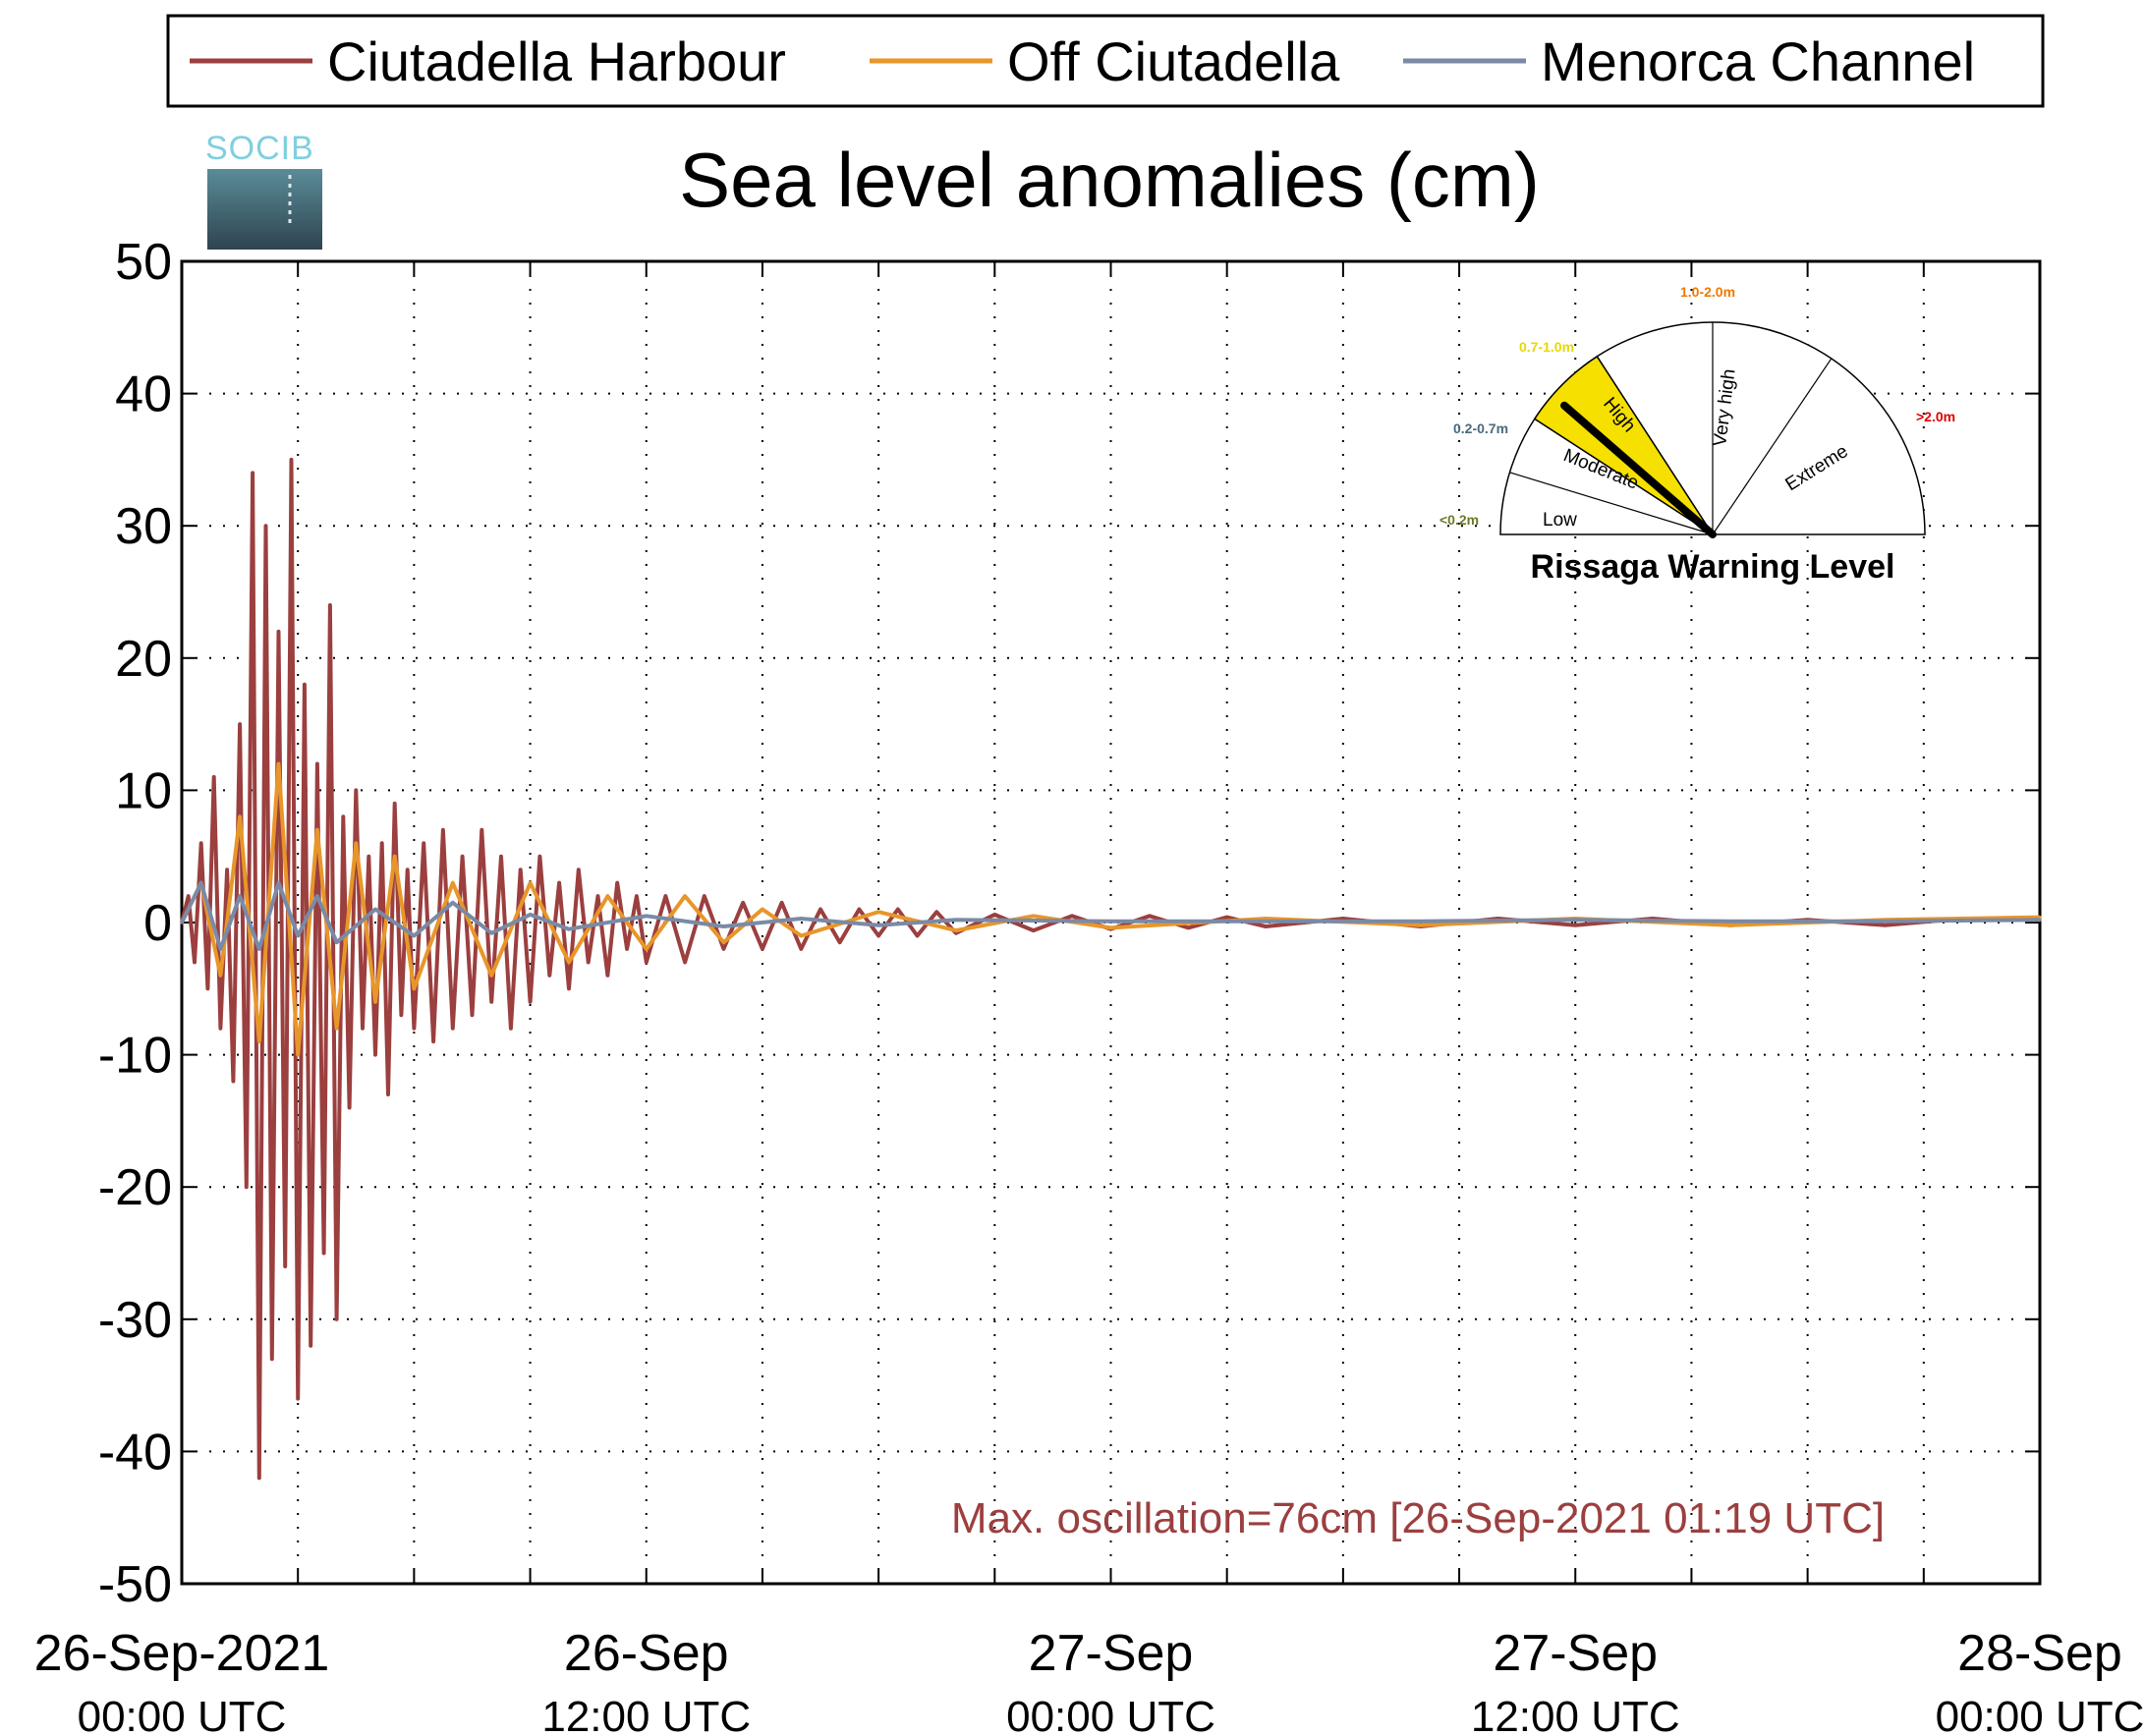 Image resolution: width=2145 pixels, height=1736 pixels. Describe the element at coordinates (1173, 61) in the screenshot. I see `legend-label-off-ciutadella: Off Ciutadella` at that location.